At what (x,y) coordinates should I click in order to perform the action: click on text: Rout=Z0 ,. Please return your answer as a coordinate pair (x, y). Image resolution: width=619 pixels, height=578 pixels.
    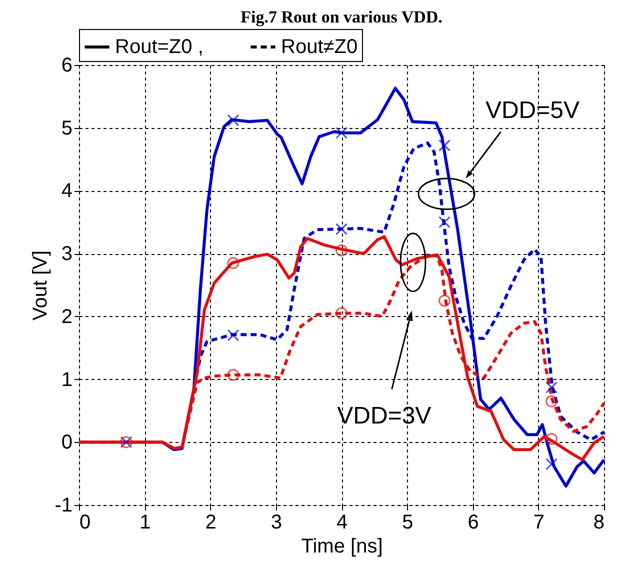
    Looking at the image, I should click on (159, 47).